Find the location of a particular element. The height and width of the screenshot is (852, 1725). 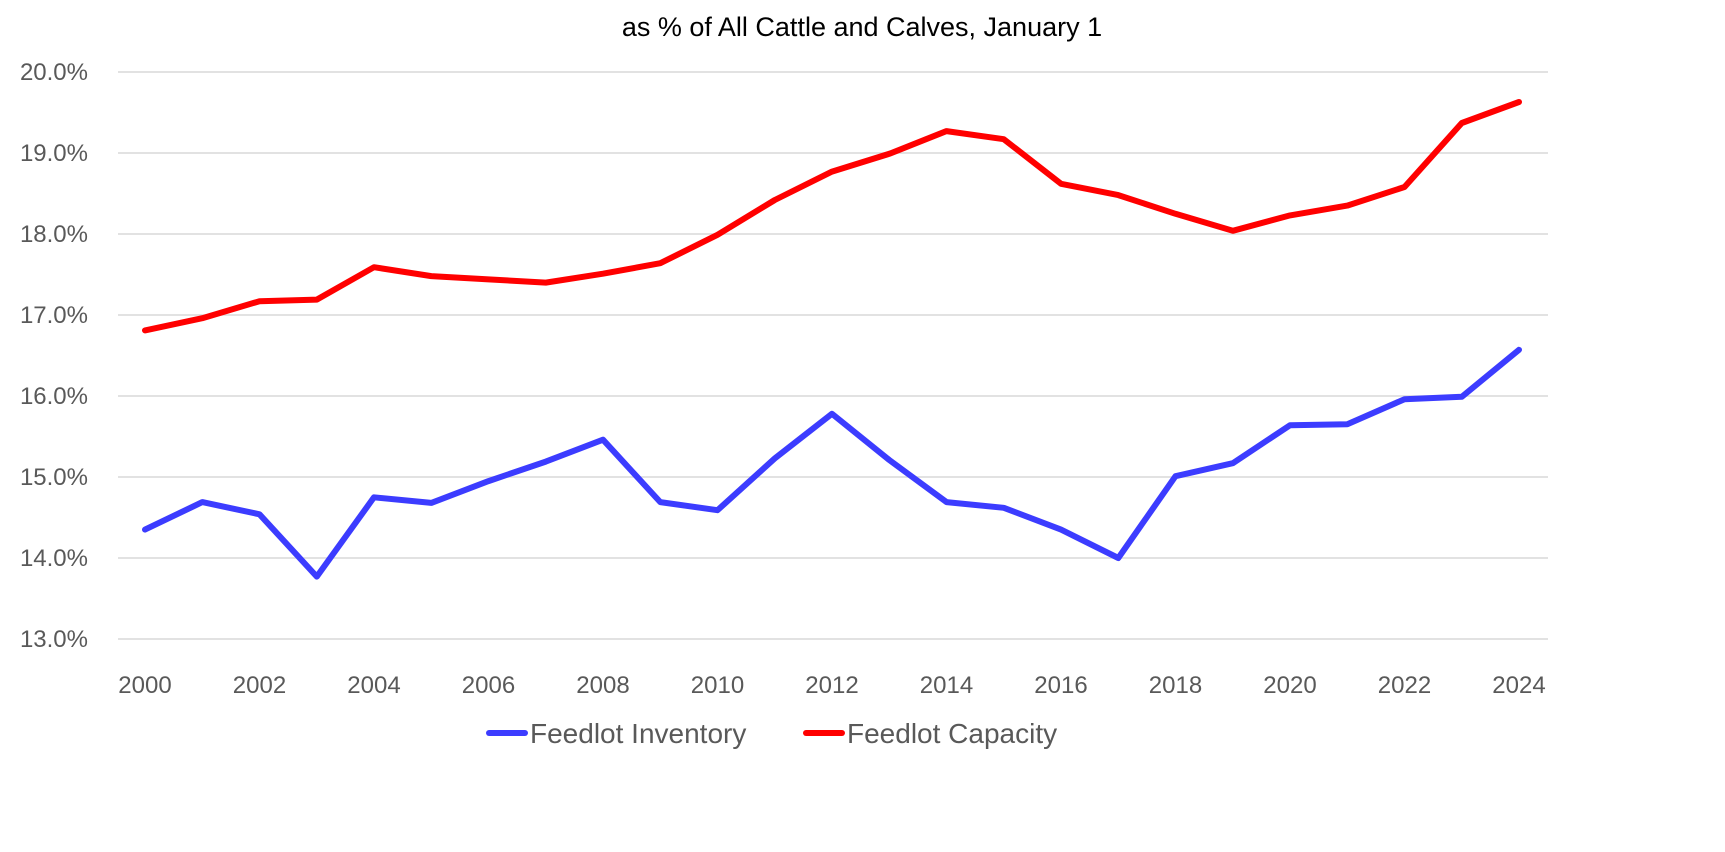

x-tick-label: 2002 is located at coordinates (259, 685).